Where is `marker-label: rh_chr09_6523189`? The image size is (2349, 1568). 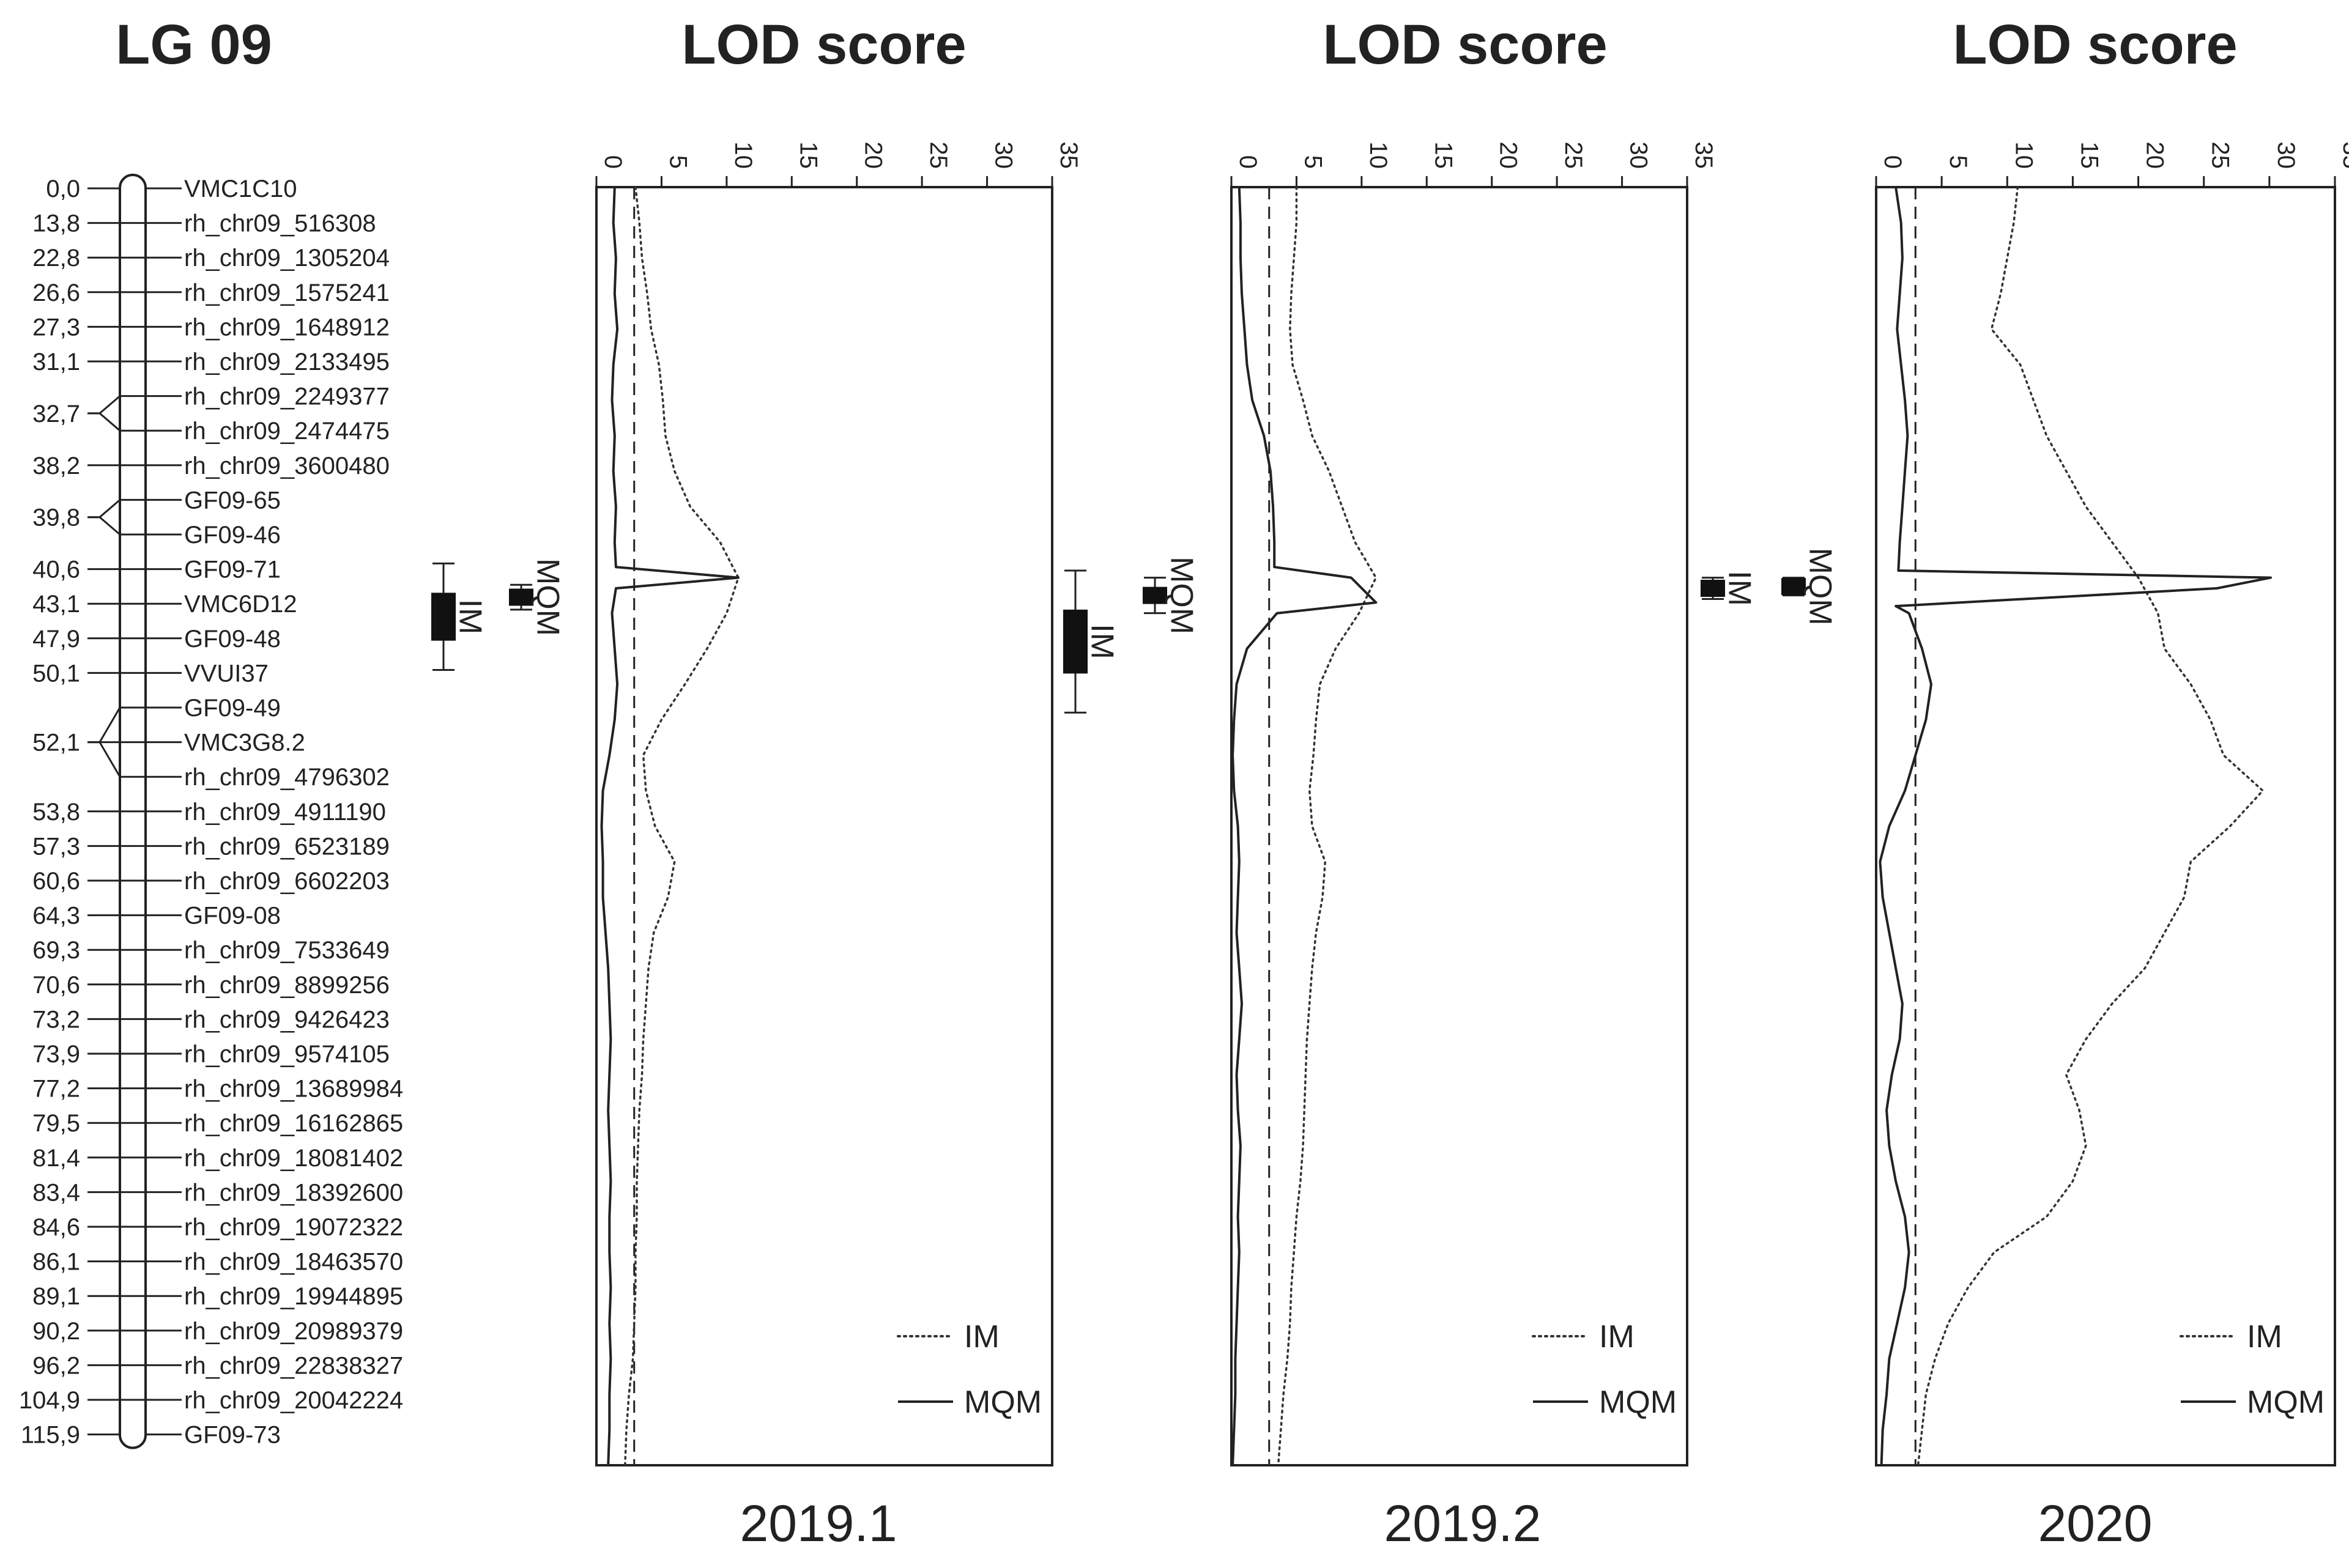 marker-label: rh_chr09_6523189 is located at coordinates (287, 846).